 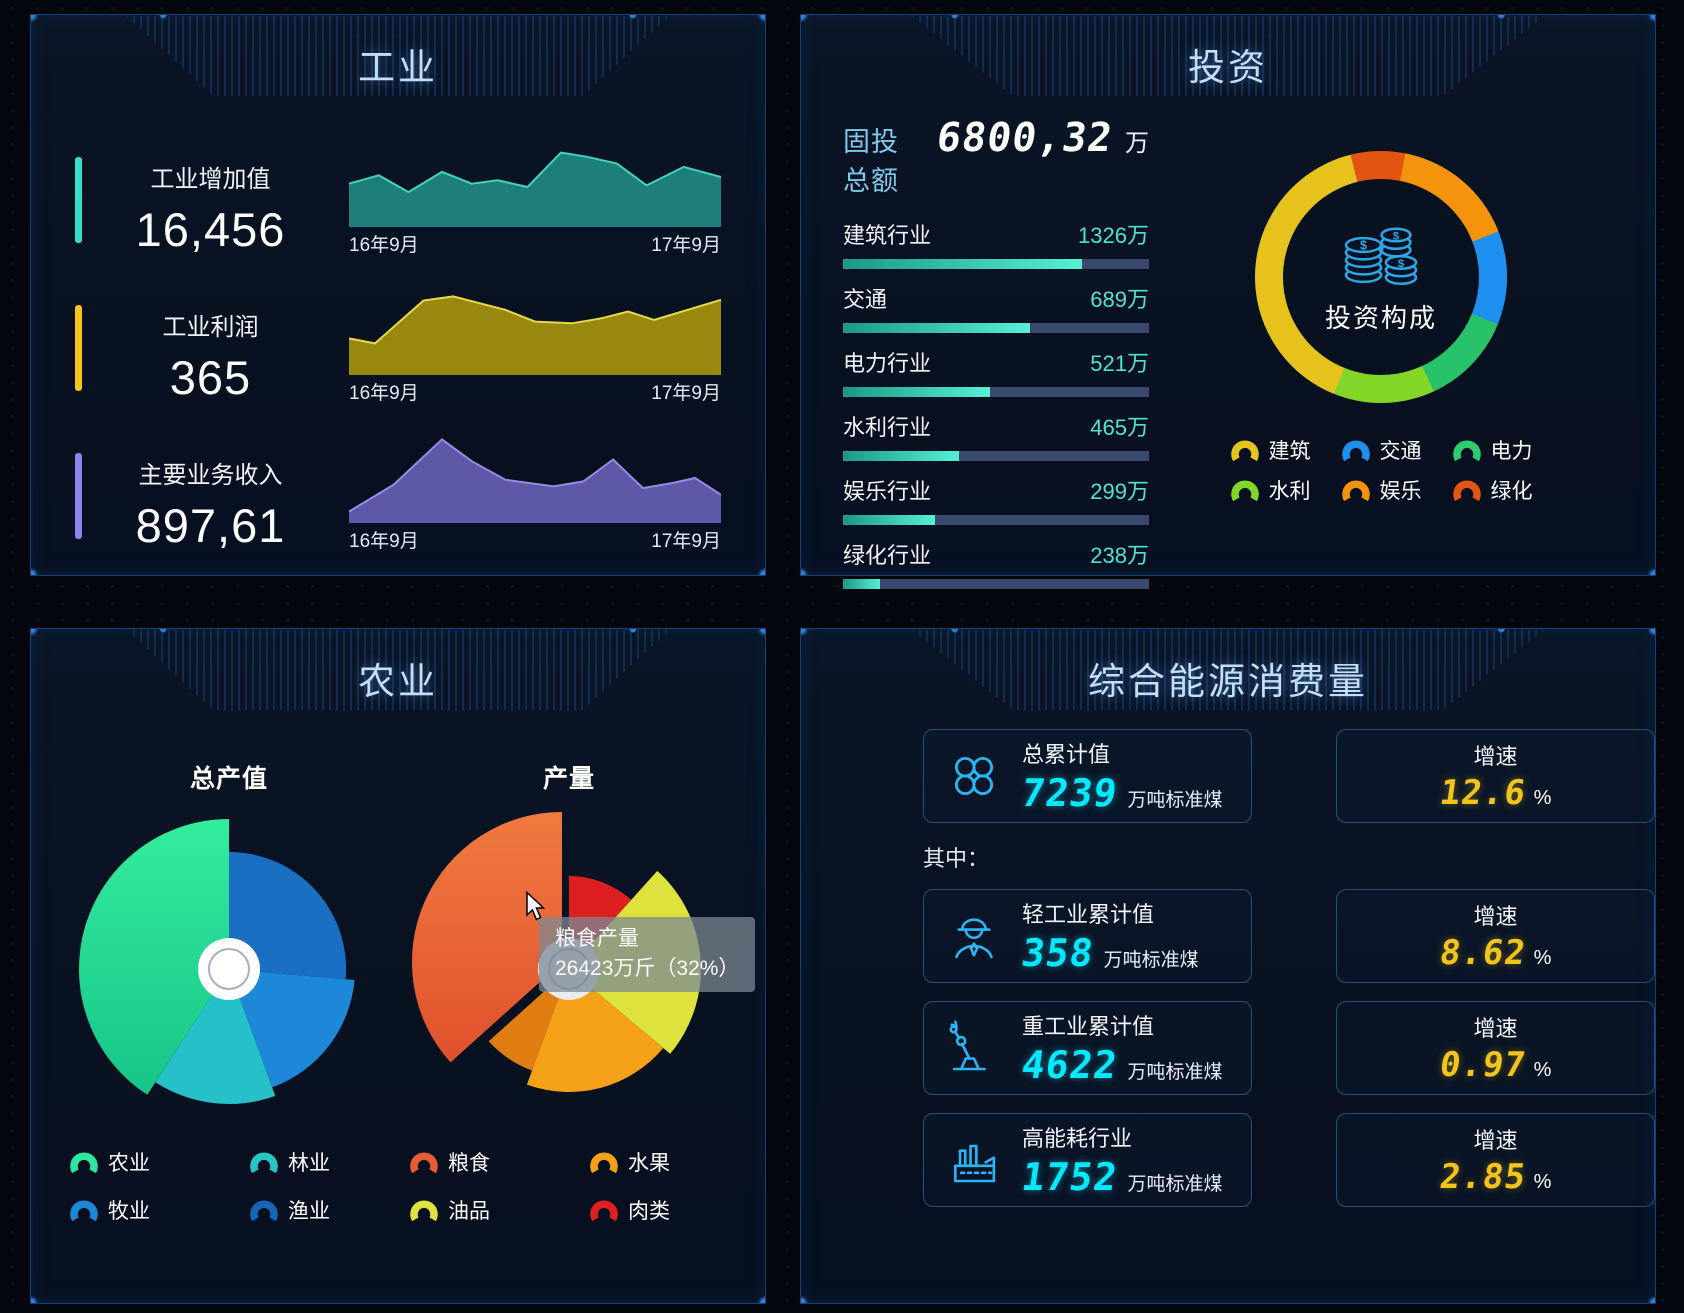 I want to click on pie-production: 粮食产量 26423万斤（32%）, so click(x=577, y=969).